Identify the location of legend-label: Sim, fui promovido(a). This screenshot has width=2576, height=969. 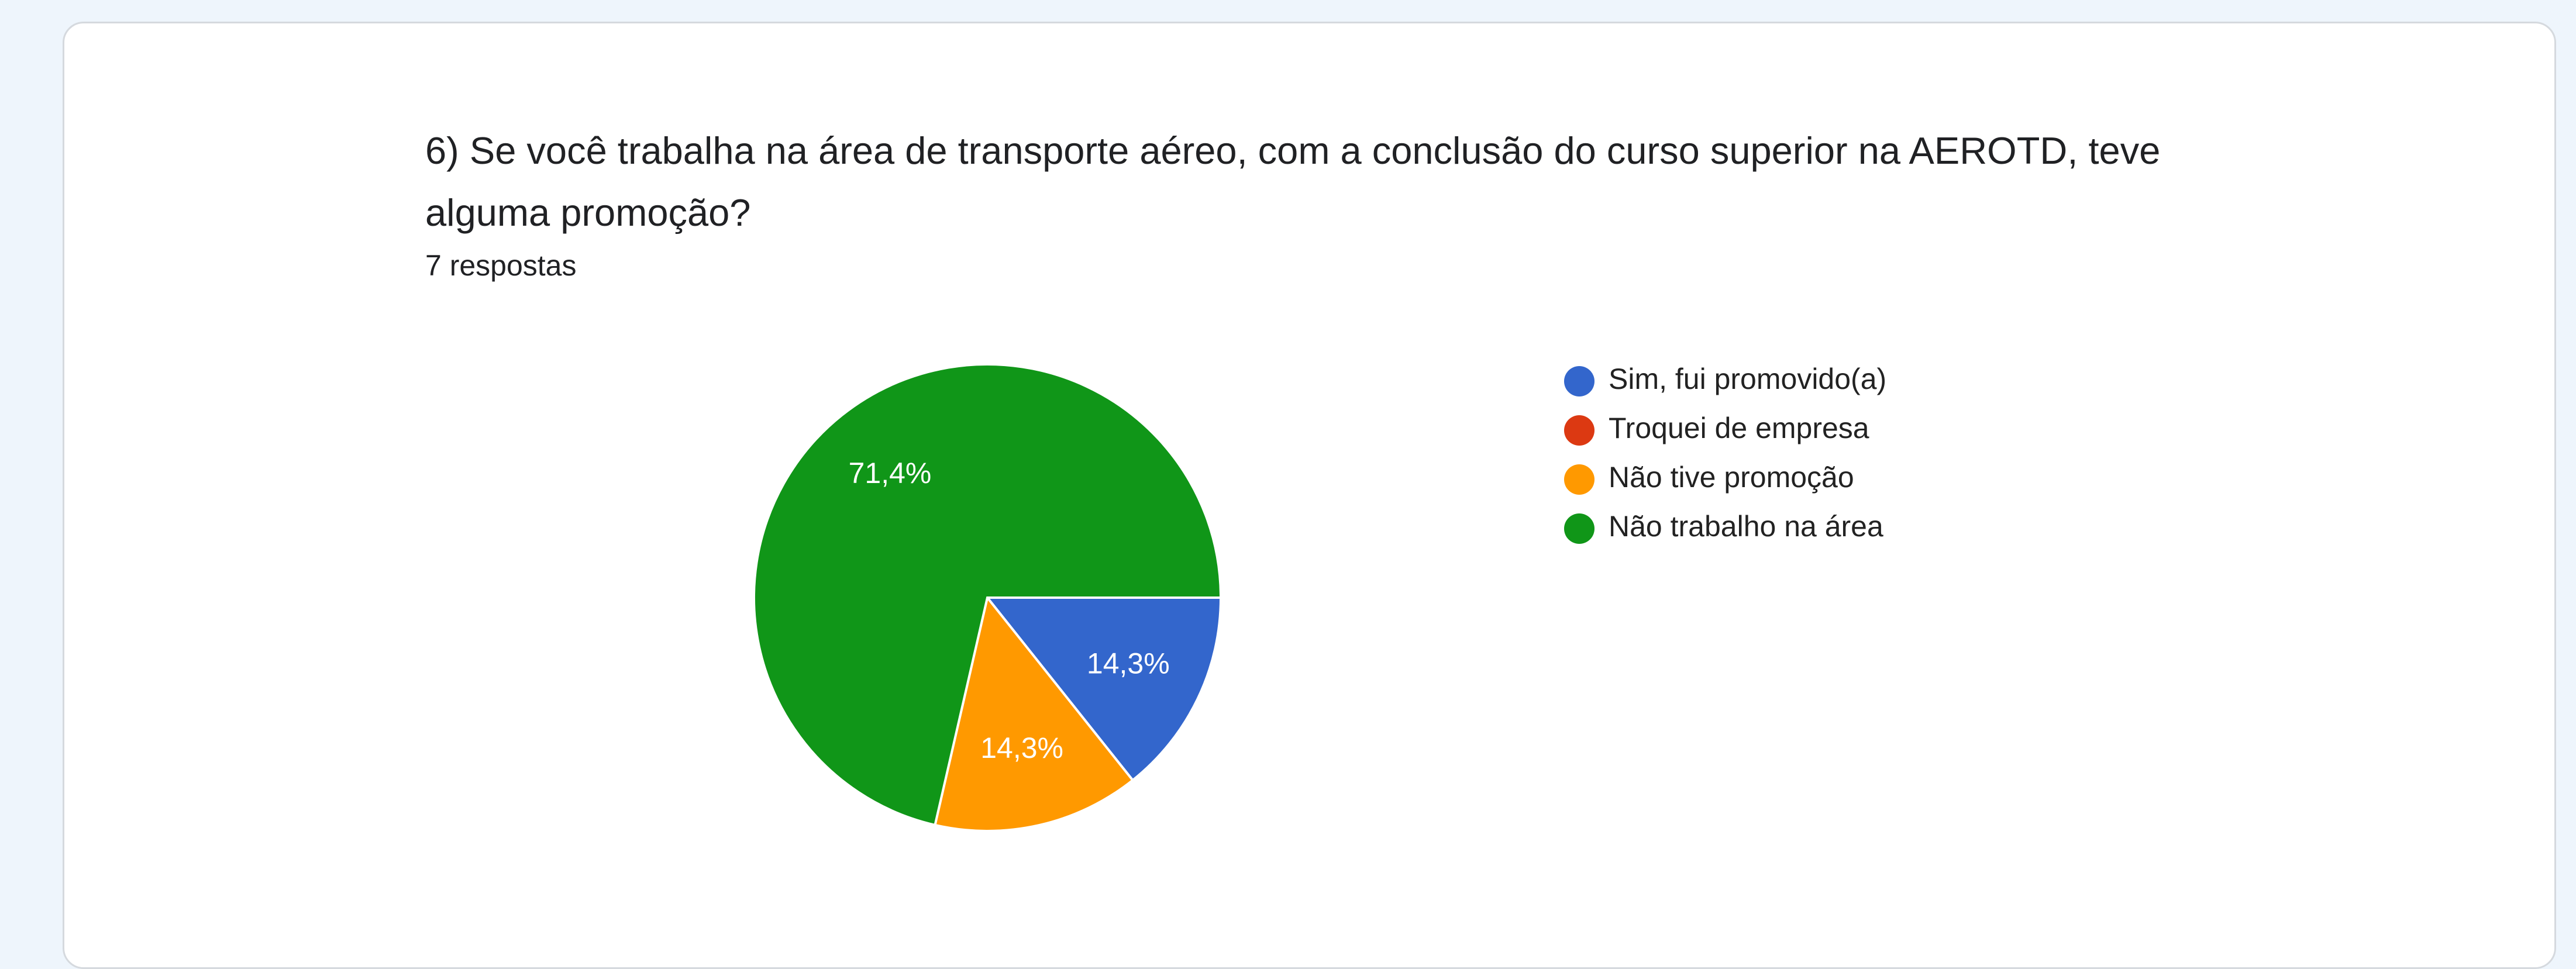
(1747, 379).